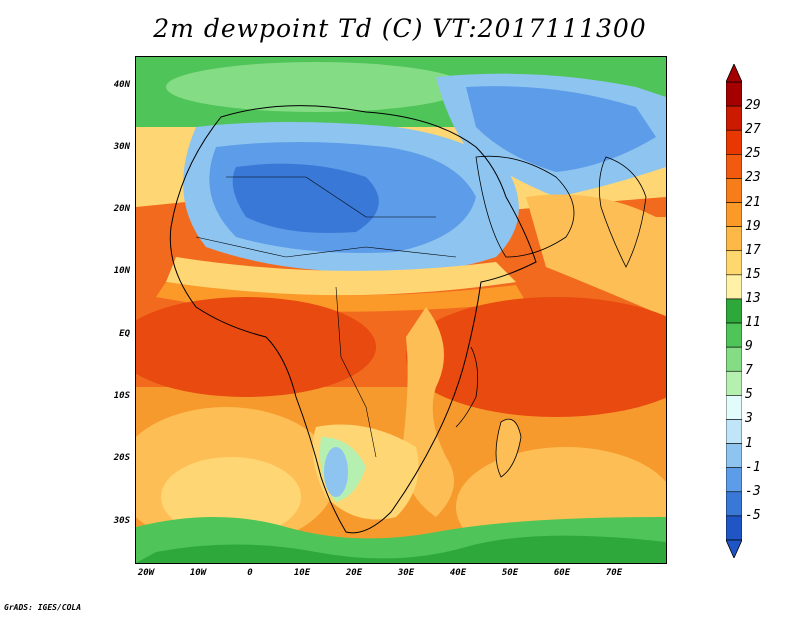 The width and height of the screenshot is (800, 618). I want to click on lat-label: 20N, so click(121, 209).